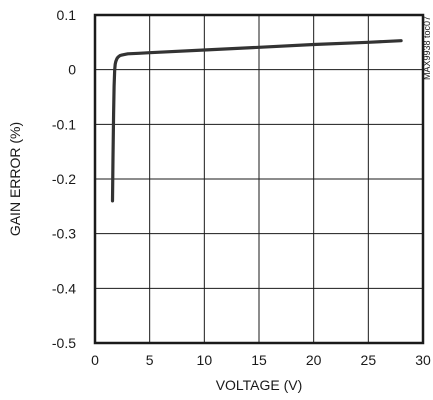 The width and height of the screenshot is (433, 400). What do you see at coordinates (15, 179) in the screenshot?
I see `y-axis-label: GAIN ERROR (%)` at bounding box center [15, 179].